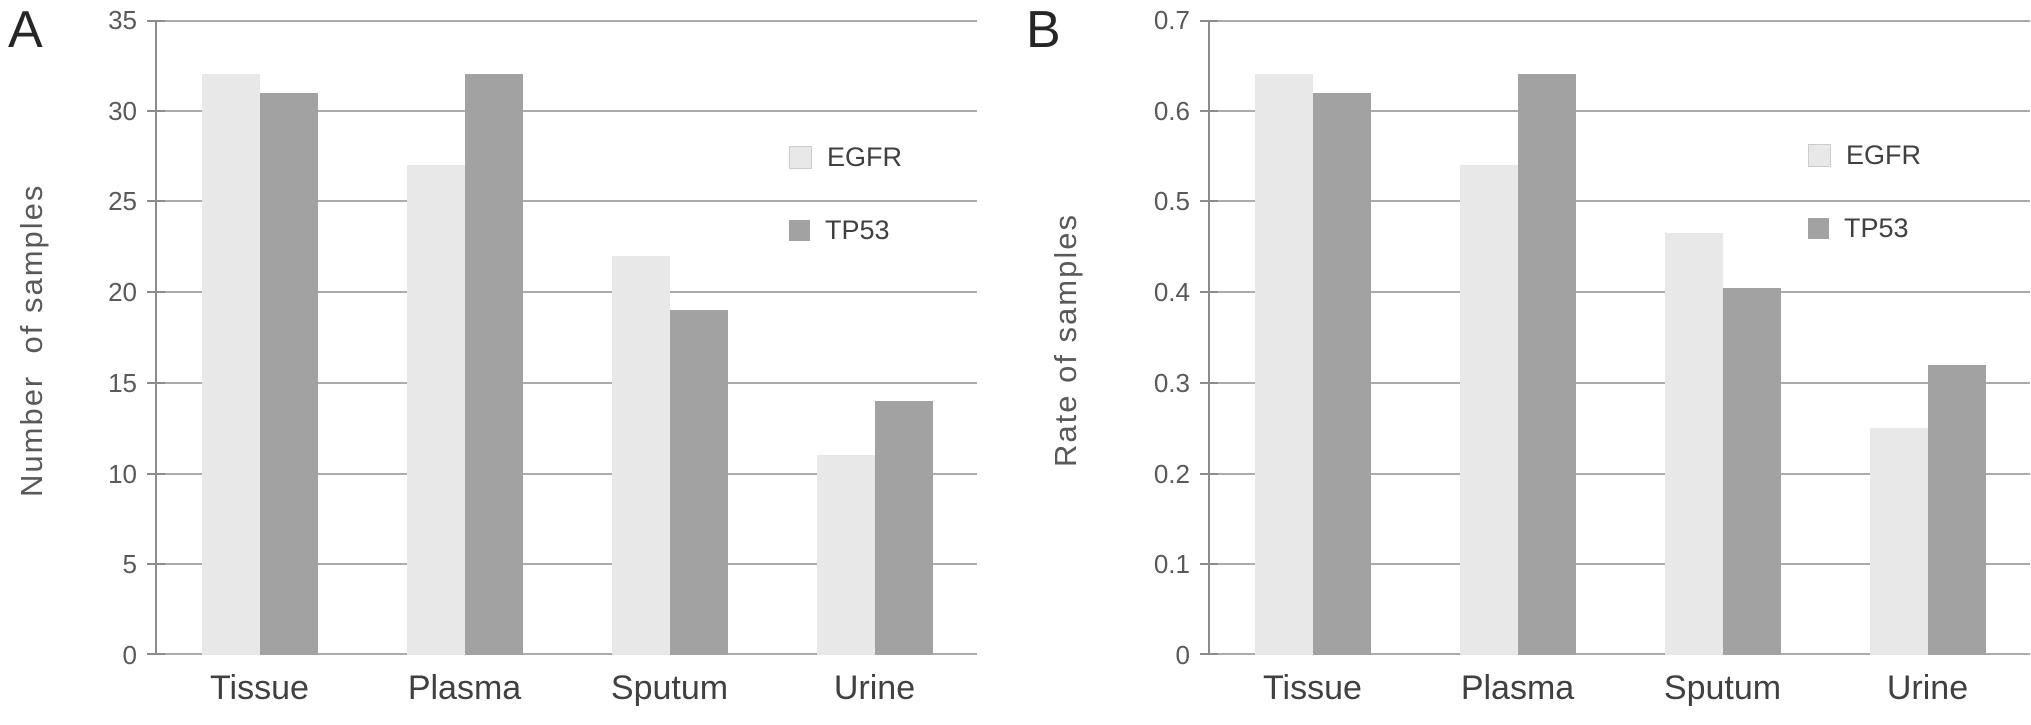 The image size is (2031, 725). I want to click on y-tick-label: 0.7, so click(1171, 20).